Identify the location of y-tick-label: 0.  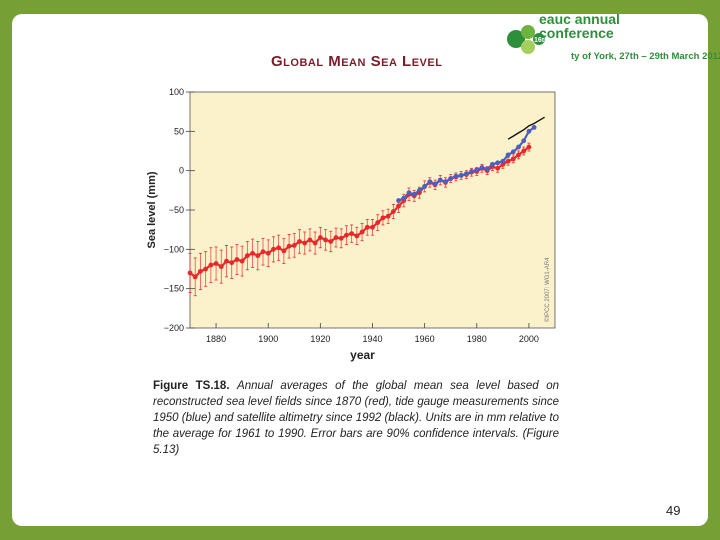
(181, 171).